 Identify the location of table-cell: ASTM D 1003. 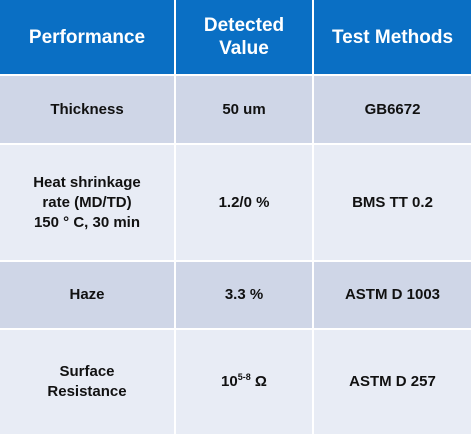
(392, 296).